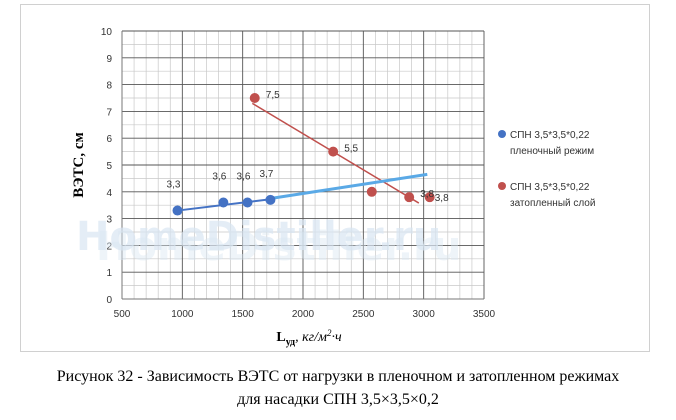 This screenshot has width=676, height=420. Describe the element at coordinates (109, 112) in the screenshot. I see `y-tick-label: 7` at that location.